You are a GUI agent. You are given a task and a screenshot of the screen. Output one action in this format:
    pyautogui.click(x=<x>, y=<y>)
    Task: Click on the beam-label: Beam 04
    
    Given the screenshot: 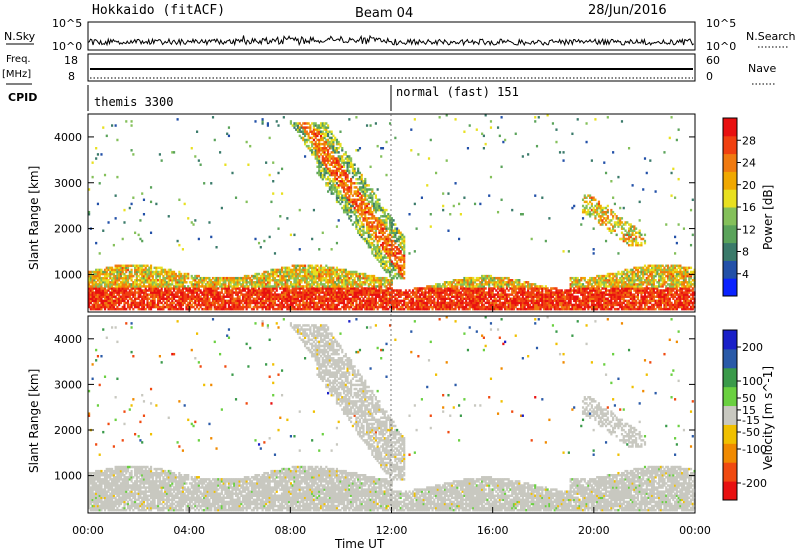 What is the action you would take?
    pyautogui.click(x=384, y=13)
    